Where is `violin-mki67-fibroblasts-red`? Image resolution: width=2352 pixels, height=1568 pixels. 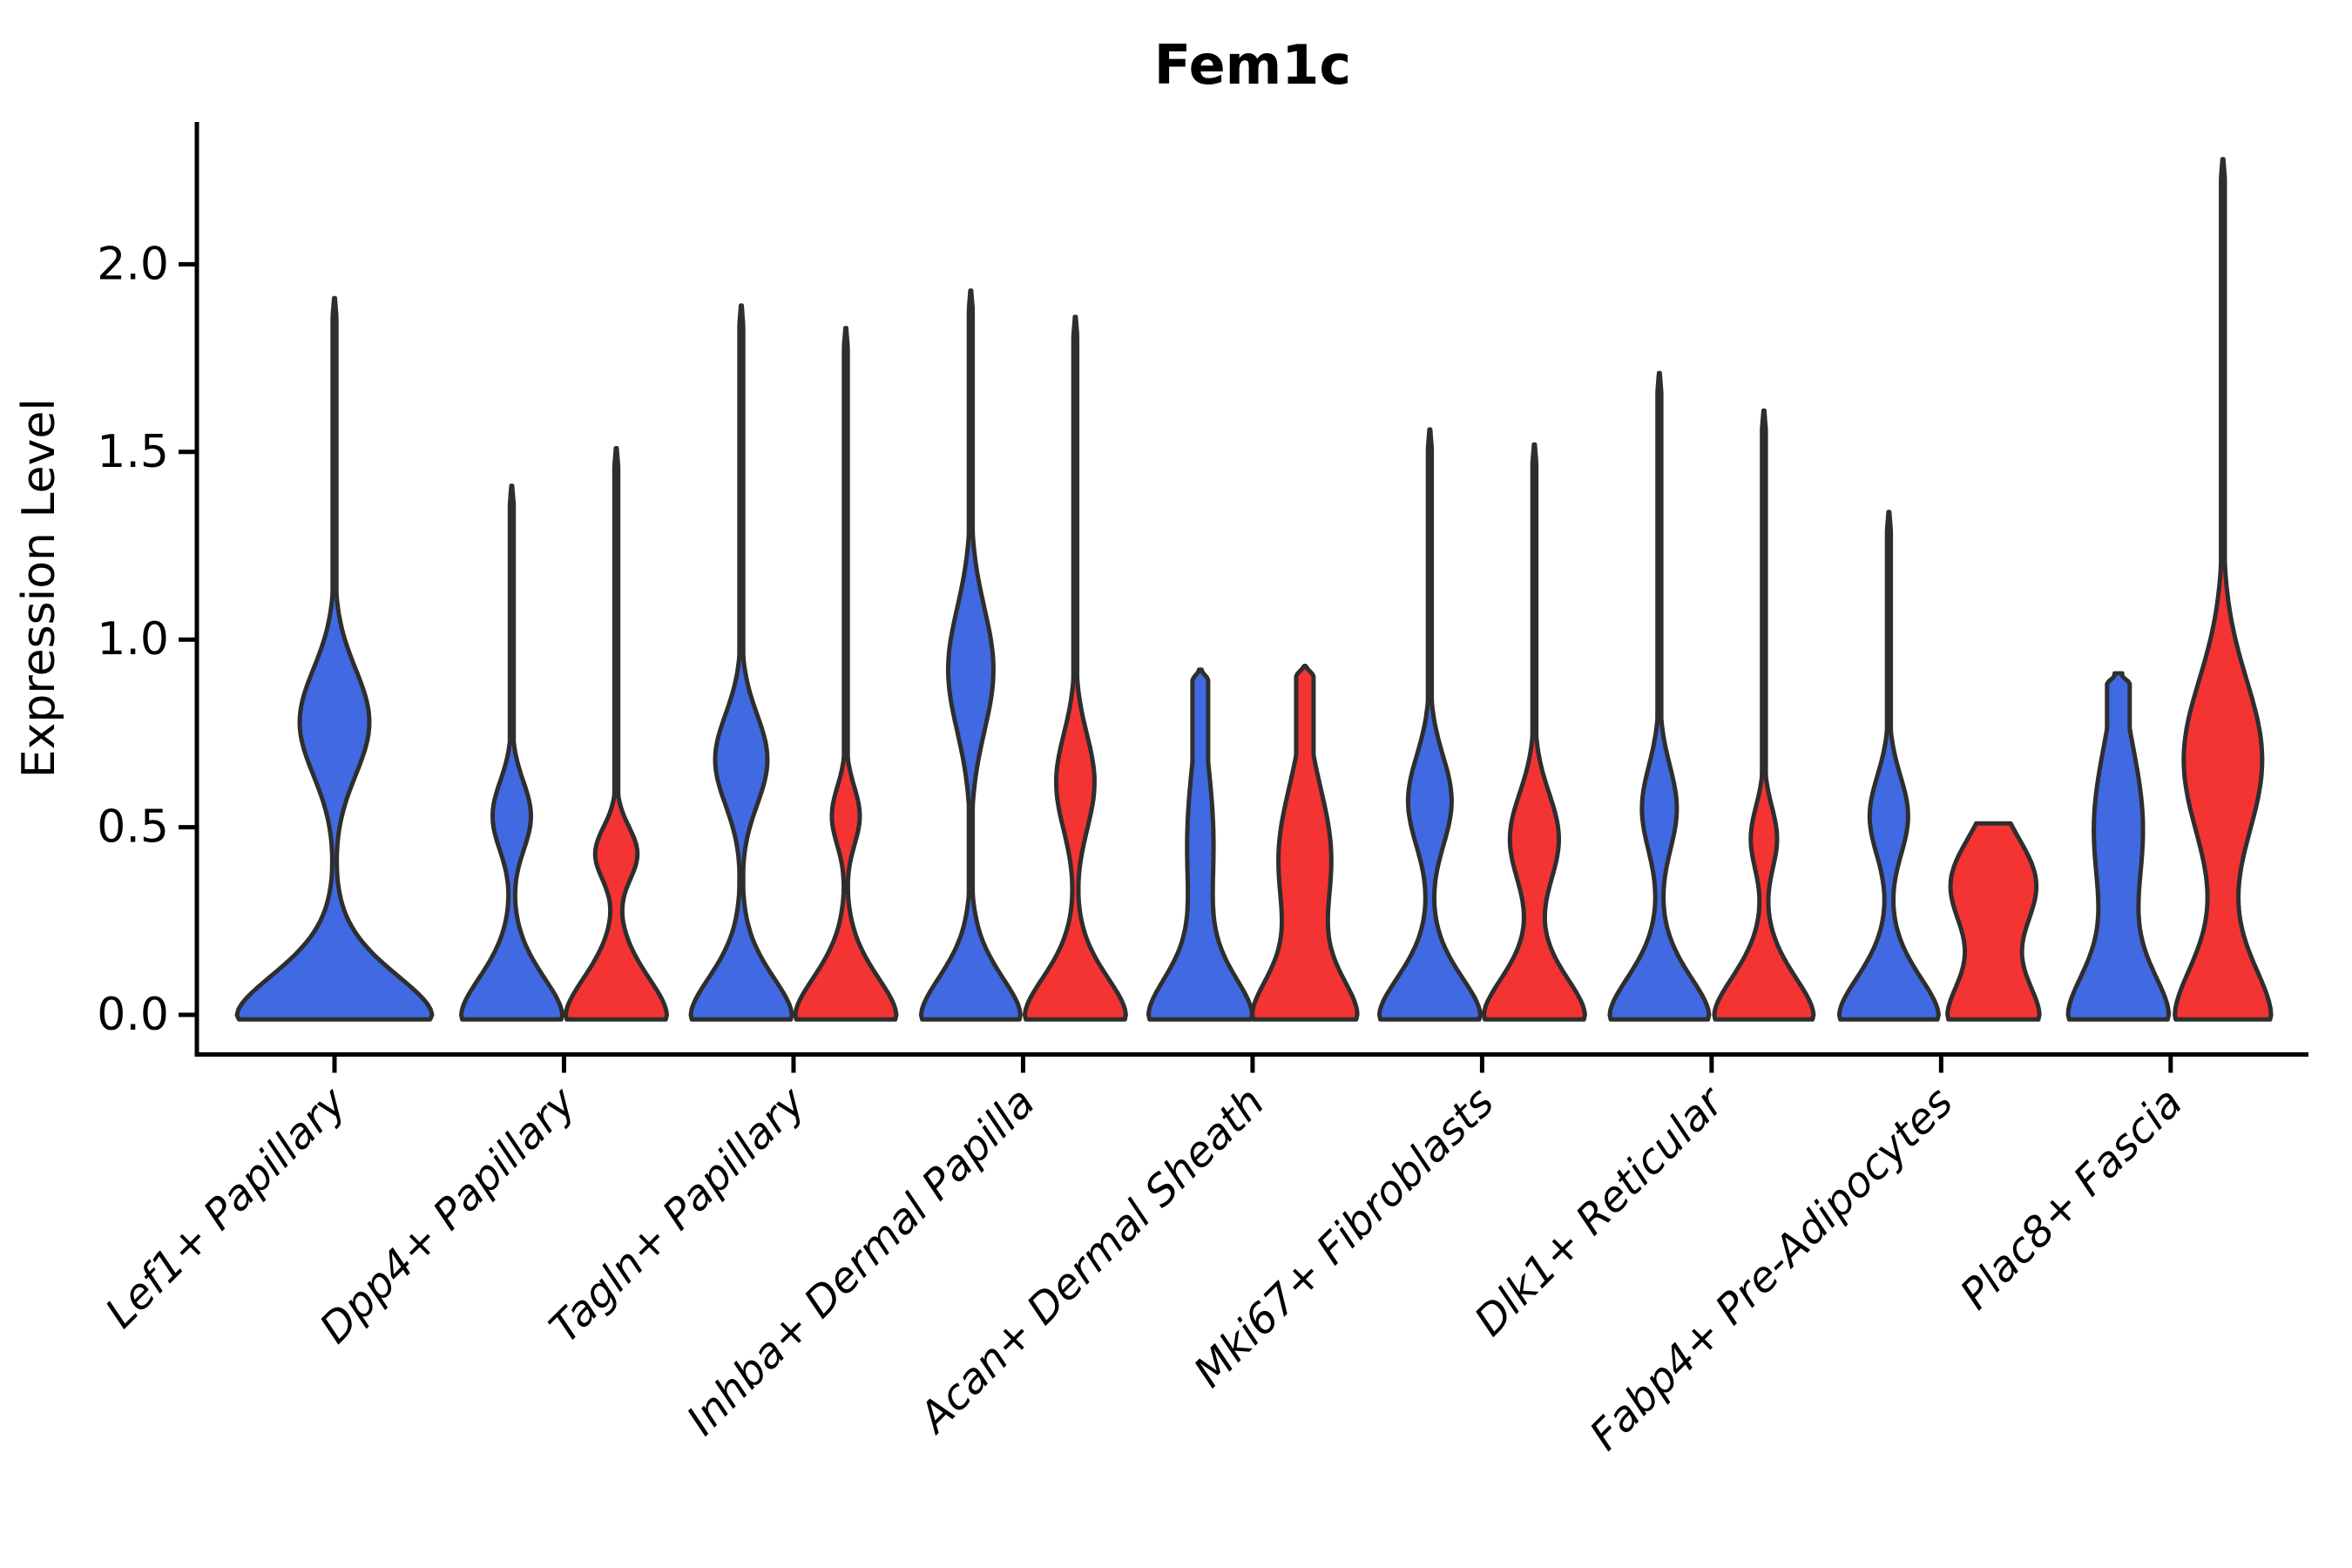
violin-mki67-fibroblasts-red is located at coordinates (1534, 732).